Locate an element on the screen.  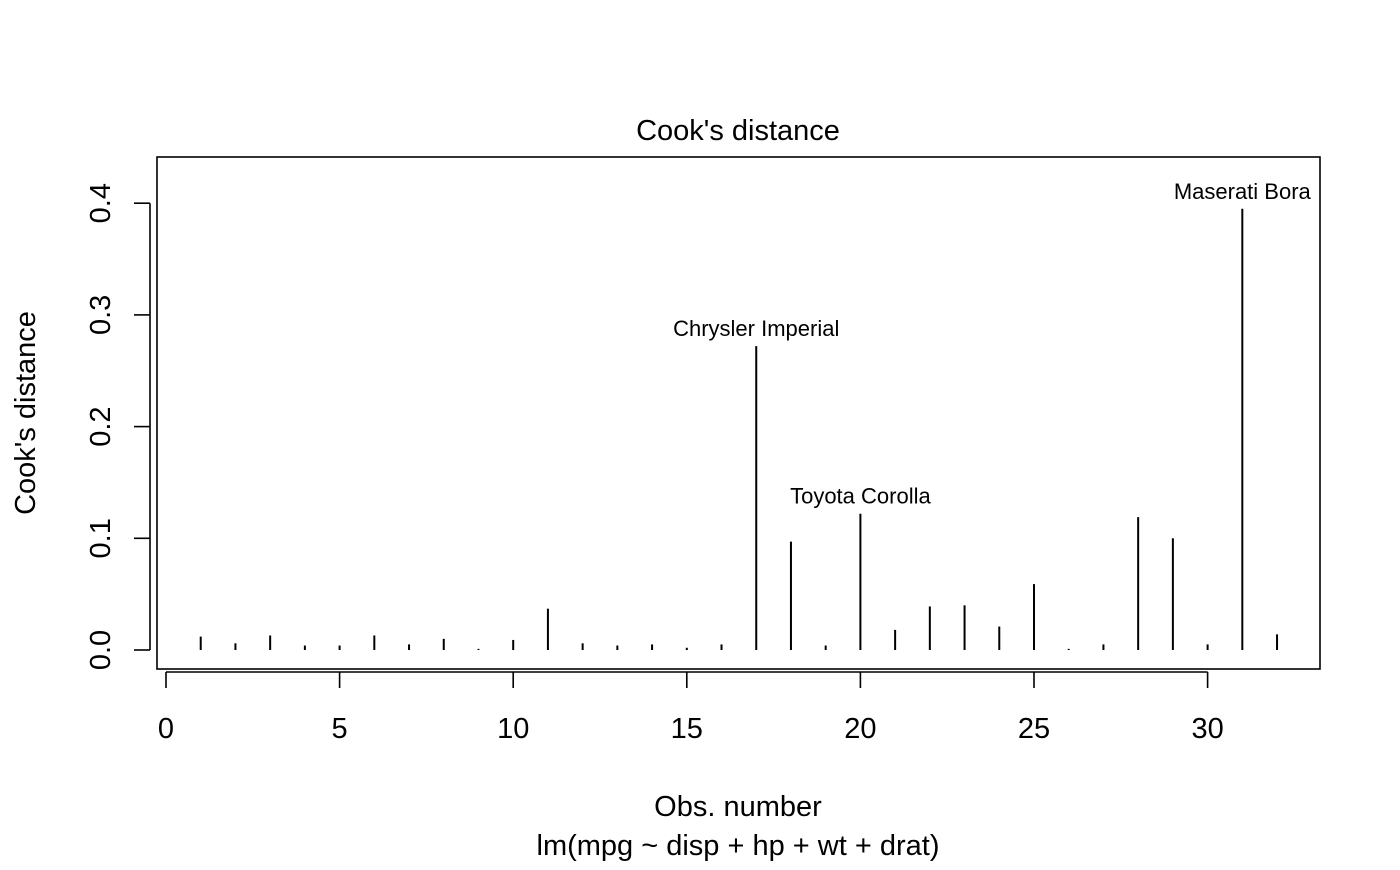
x-tick-label-25: 25 is located at coordinates (1034, 729).